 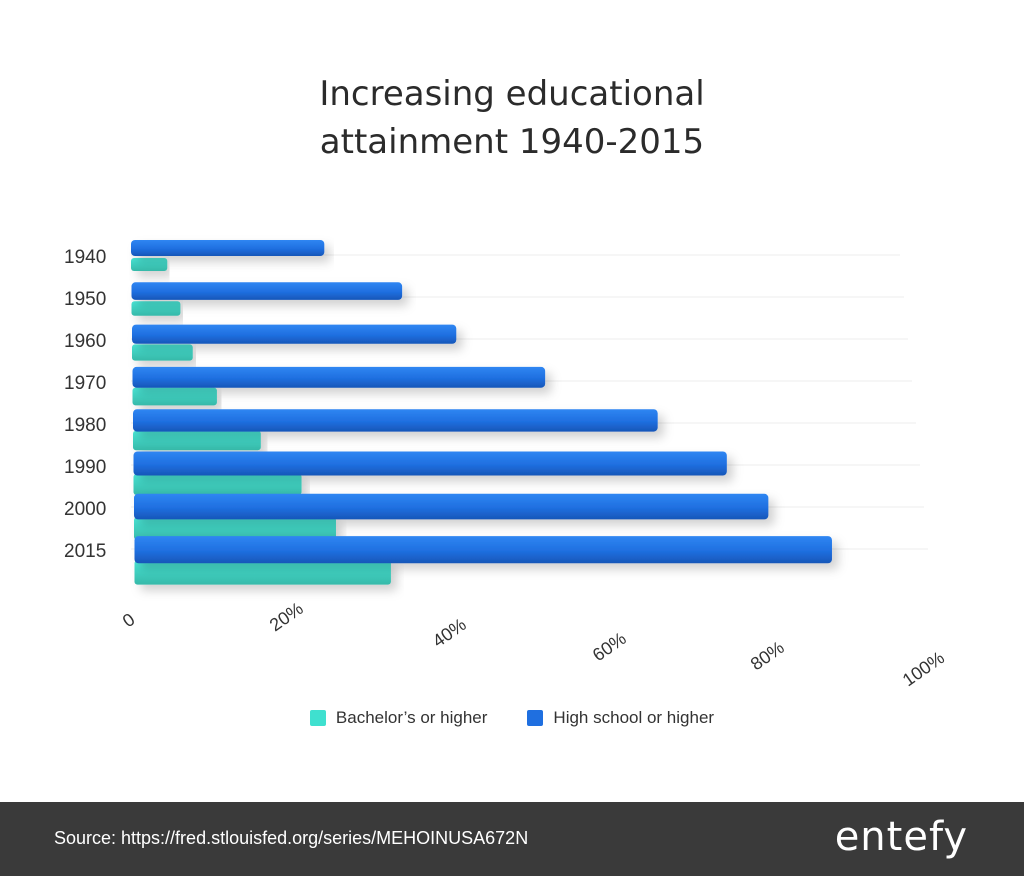 What do you see at coordinates (286, 616) in the screenshot?
I see `x-tick-label: 20%` at bounding box center [286, 616].